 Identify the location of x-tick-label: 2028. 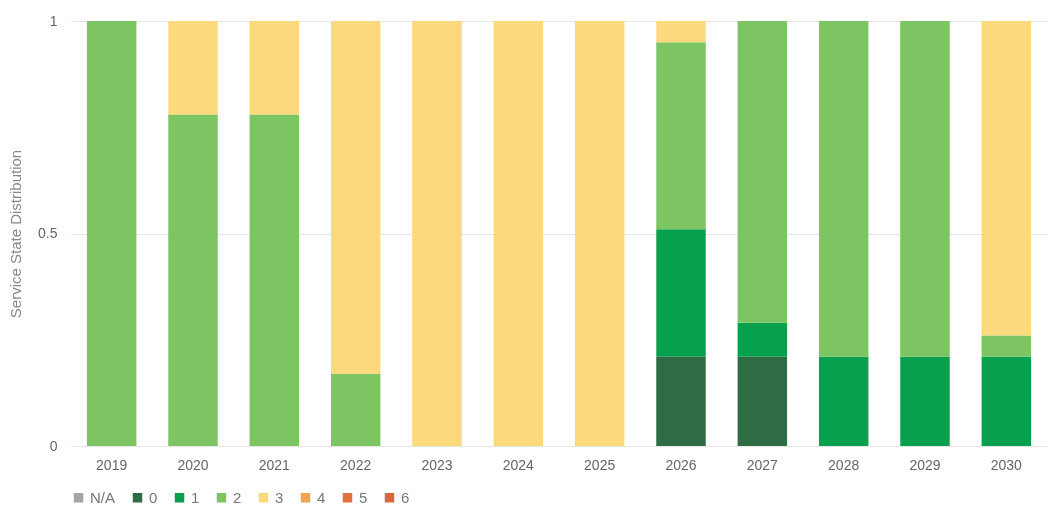
(844, 464).